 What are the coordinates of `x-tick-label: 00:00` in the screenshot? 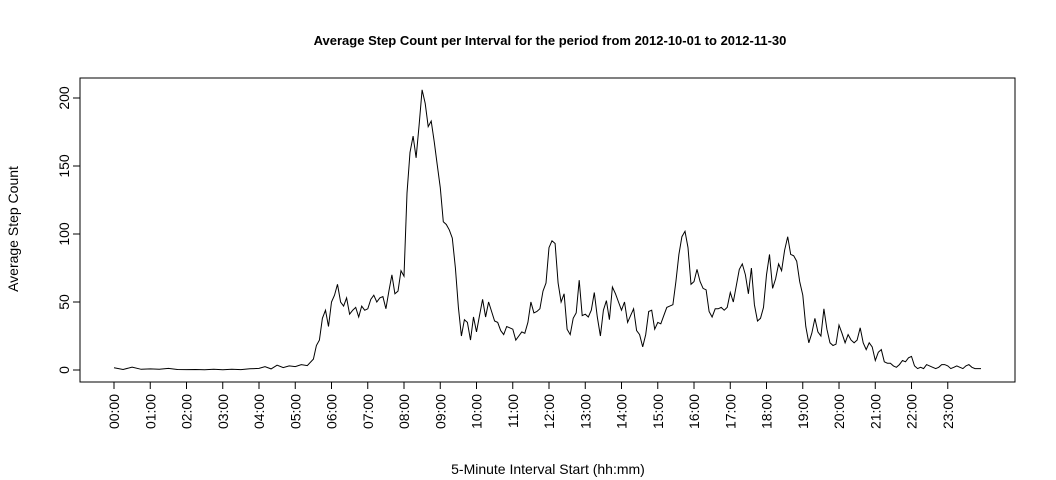 It's located at (114, 411).